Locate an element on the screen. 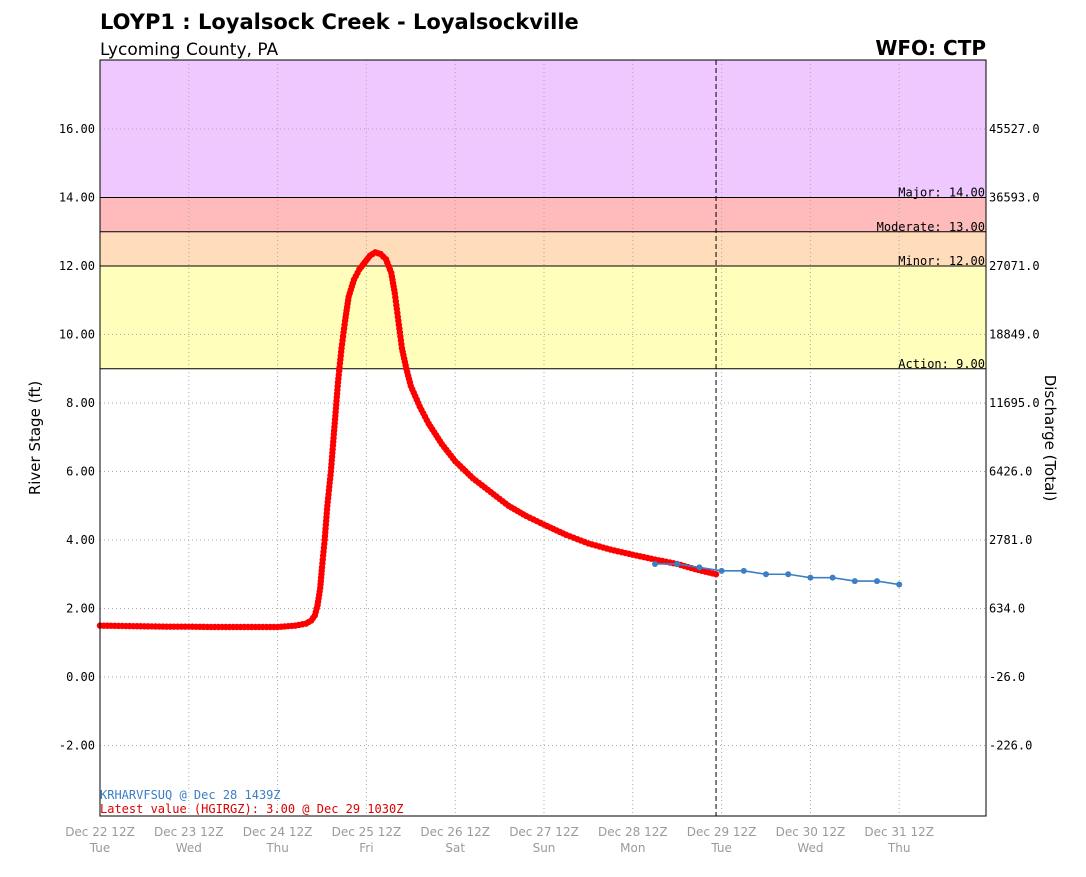 This screenshot has width=1086, height=877. x-tick-date-label: Dec 28 12Z is located at coordinates (633, 832).